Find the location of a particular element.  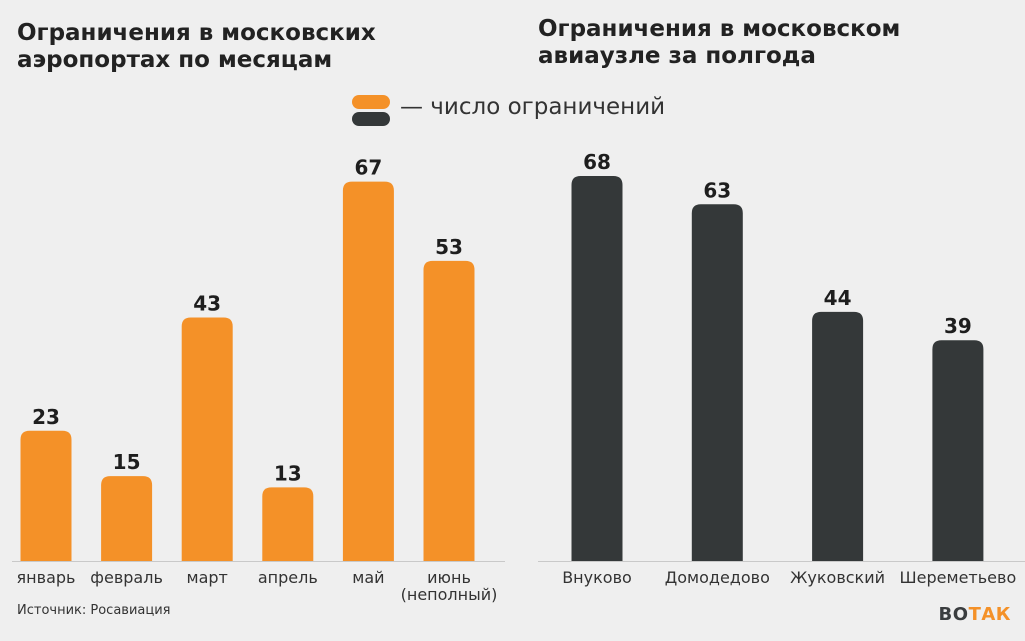

source-note: Источник: Росавиация is located at coordinates (94, 610).